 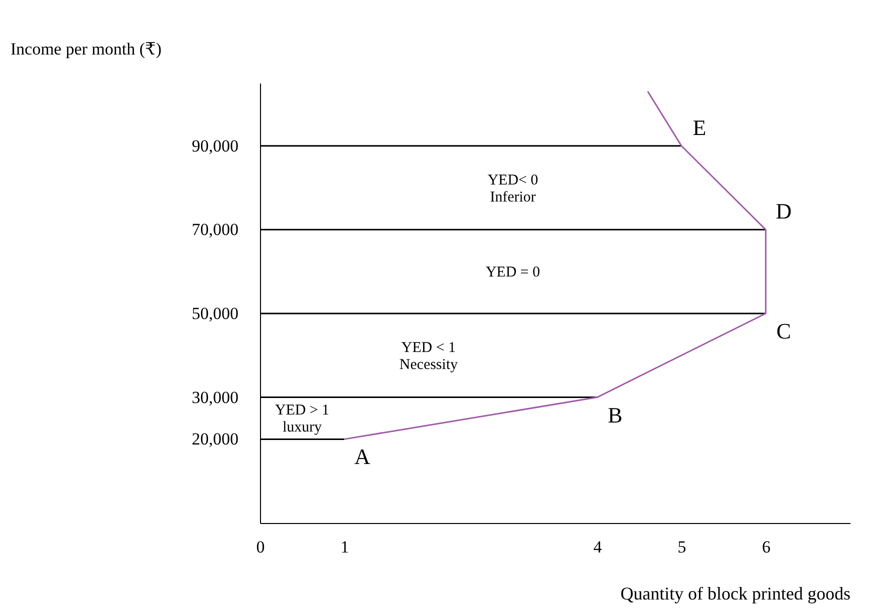 What do you see at coordinates (513, 272) in the screenshot?
I see `annotation: YED = 0` at bounding box center [513, 272].